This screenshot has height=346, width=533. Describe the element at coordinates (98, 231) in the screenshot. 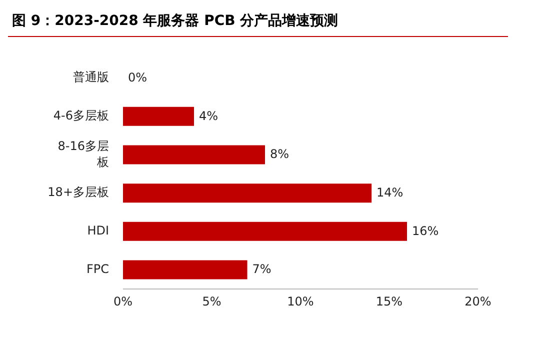

I see `y-tick-label: HDI` at that location.